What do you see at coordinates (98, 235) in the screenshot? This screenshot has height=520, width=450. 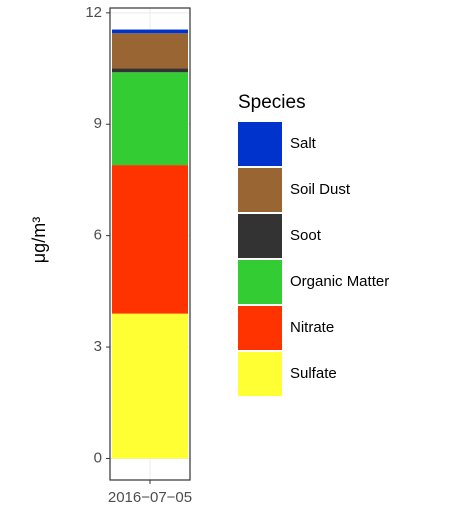 I see `y-tick-label: 6` at bounding box center [98, 235].